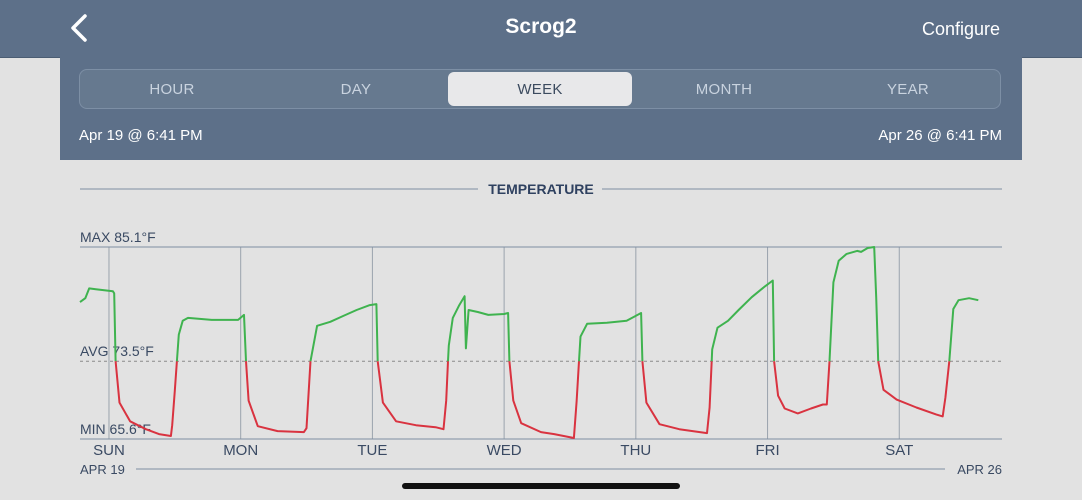 This screenshot has height=500, width=1082. What do you see at coordinates (635, 450) in the screenshot?
I see `day-label: THU` at bounding box center [635, 450].